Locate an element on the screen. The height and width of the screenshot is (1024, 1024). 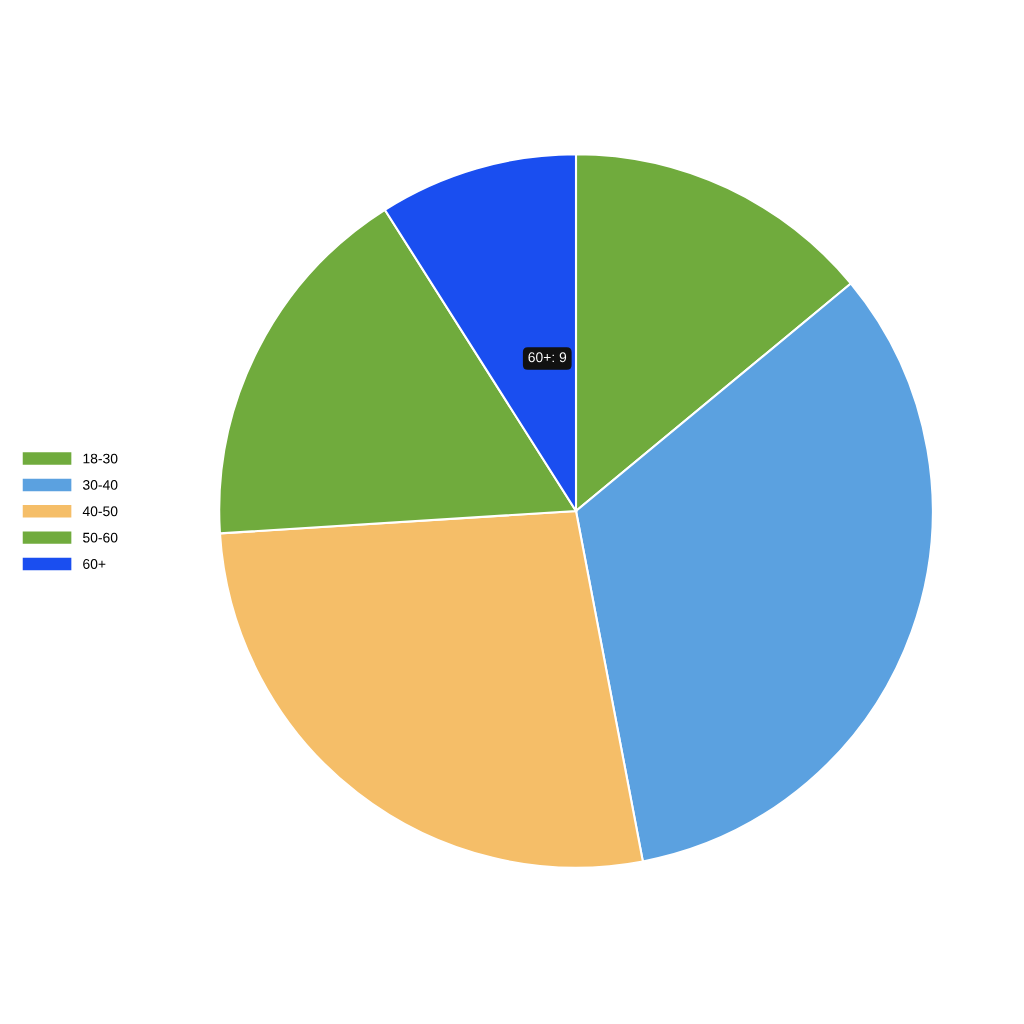
legend-label: 50-60 is located at coordinates (100, 537).